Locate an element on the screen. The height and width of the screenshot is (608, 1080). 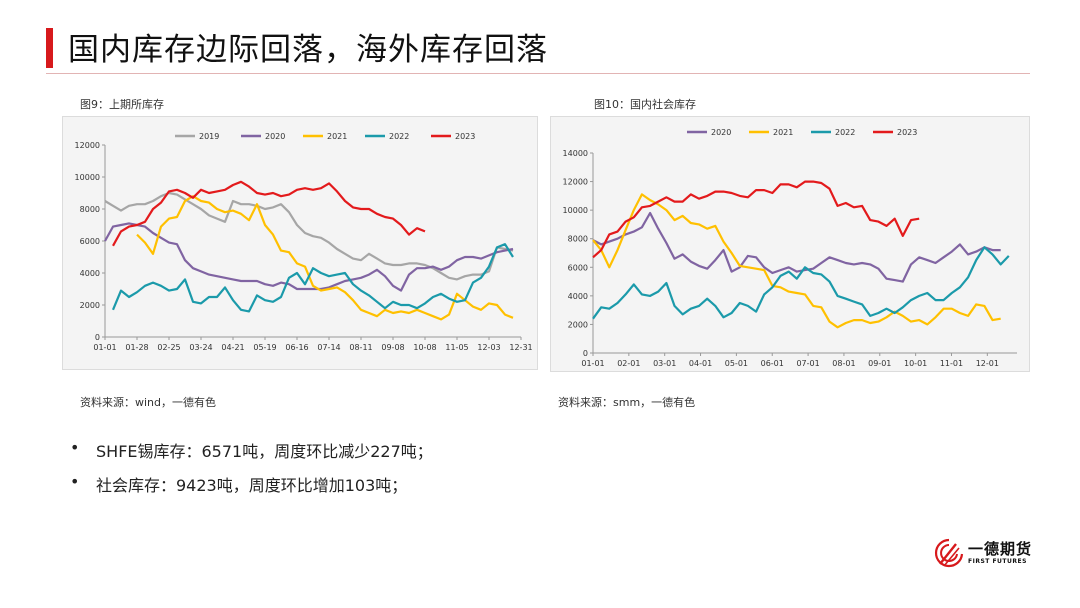
x-tick-label: 02-01 is located at coordinates (628, 363).